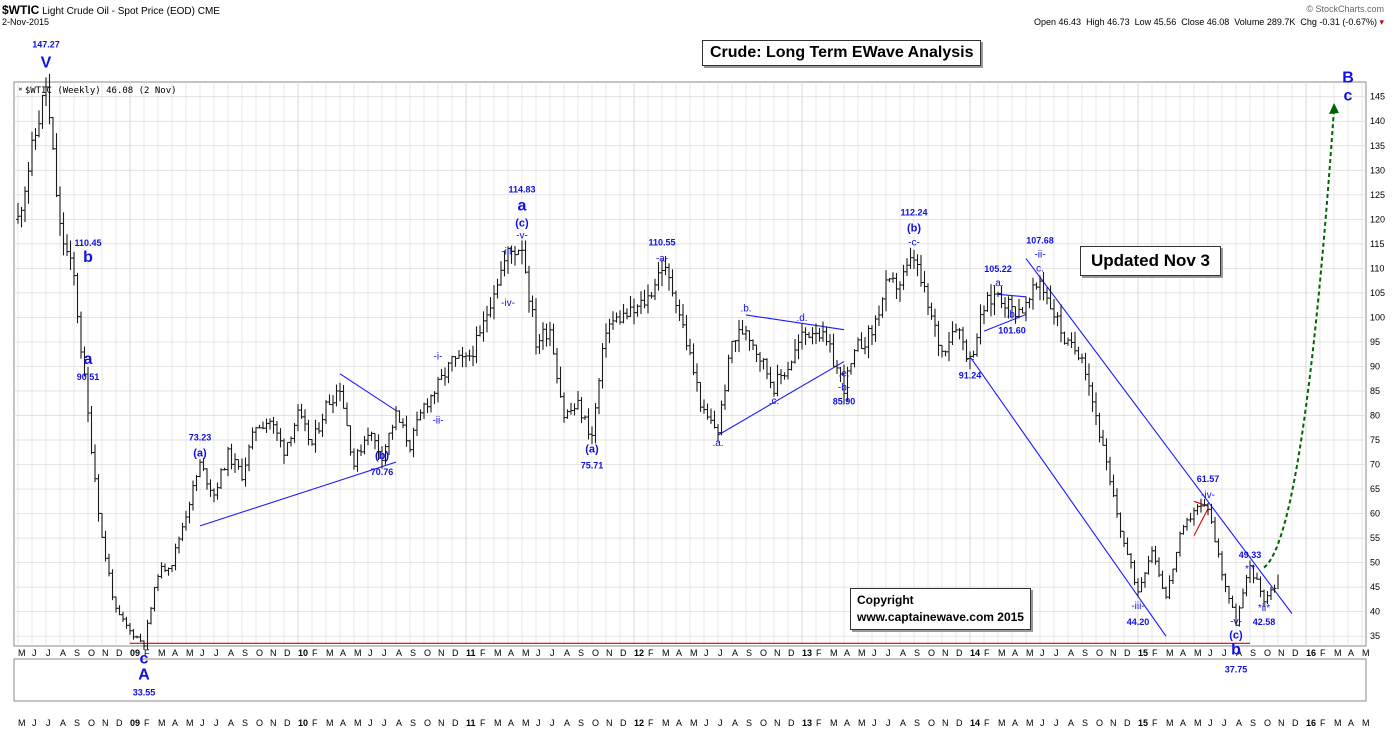 The image size is (1400, 730). Describe the element at coordinates (97, 91) in the screenshot. I see `series-legend: ᵂ $WTIC (Weekly) 46.08 (2 Nov)` at that location.